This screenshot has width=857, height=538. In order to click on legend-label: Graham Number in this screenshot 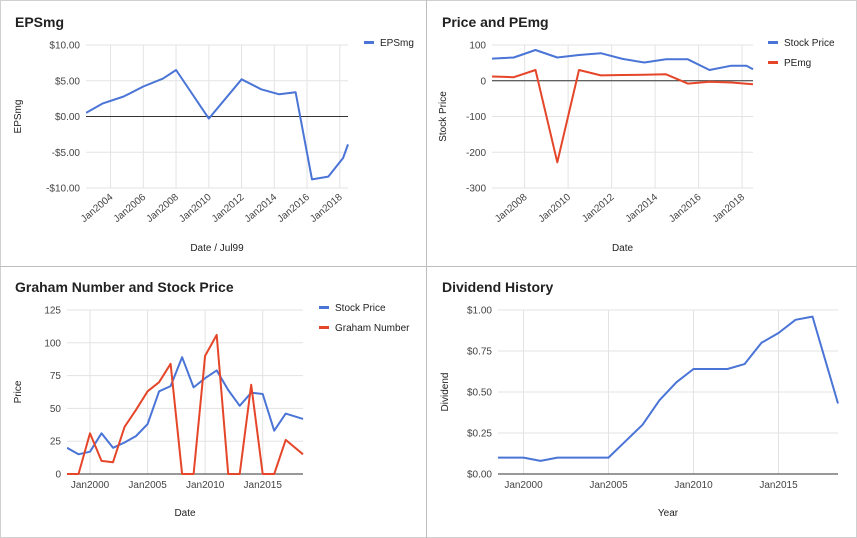, I will do `click(372, 328)`.